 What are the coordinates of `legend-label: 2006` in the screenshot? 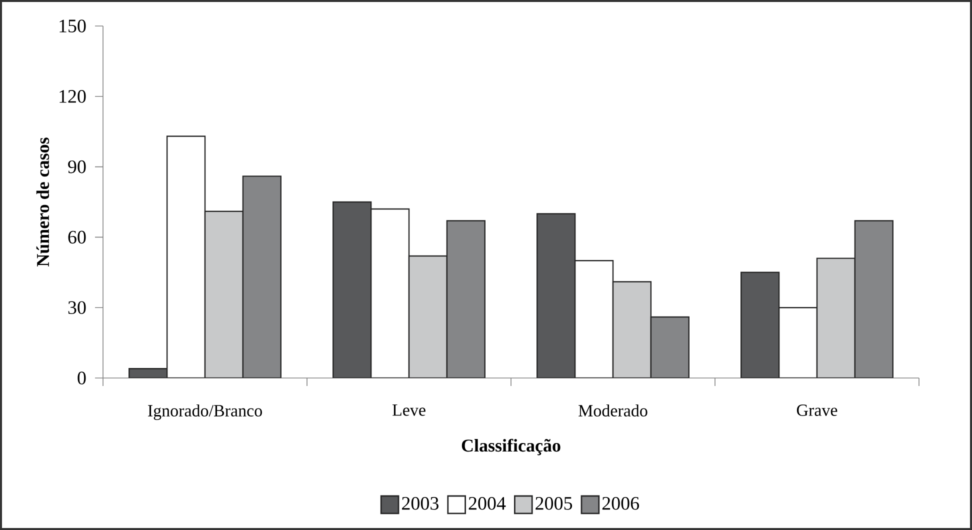 It's located at (621, 503).